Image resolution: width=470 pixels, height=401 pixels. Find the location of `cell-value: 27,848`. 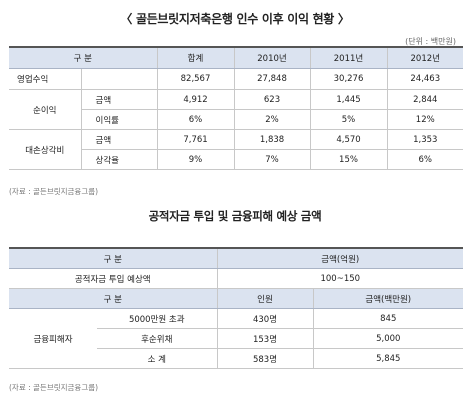

cell-value: 27,848 is located at coordinates (271, 79).